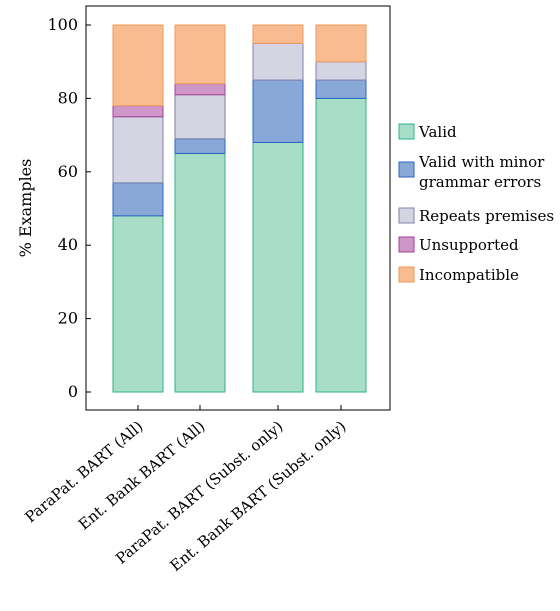  I want to click on legend-swatch-valid-minor-grammar, so click(406, 169).